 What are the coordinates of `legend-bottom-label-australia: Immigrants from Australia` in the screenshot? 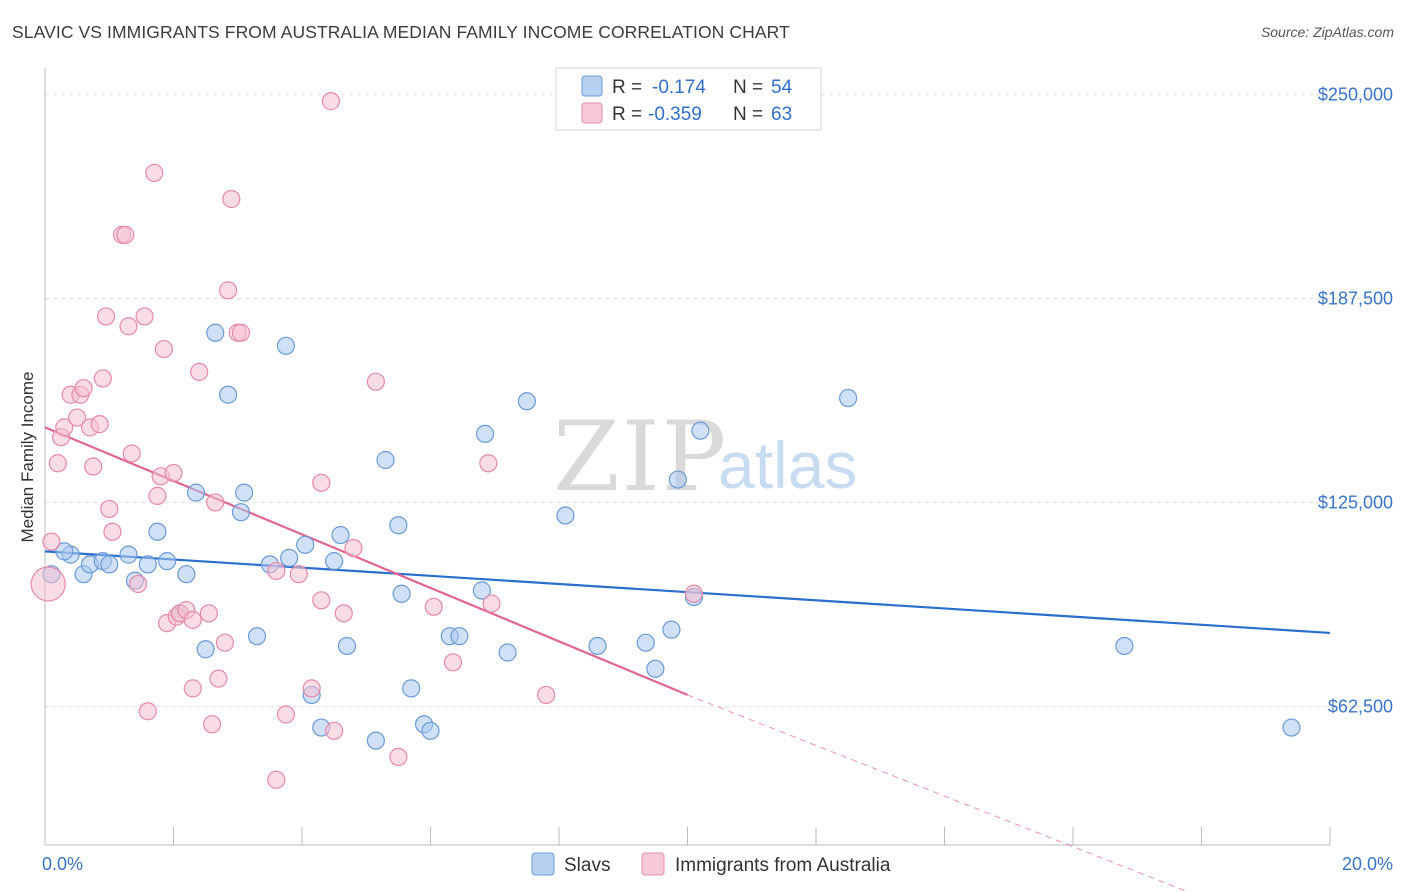 It's located at (783, 865).